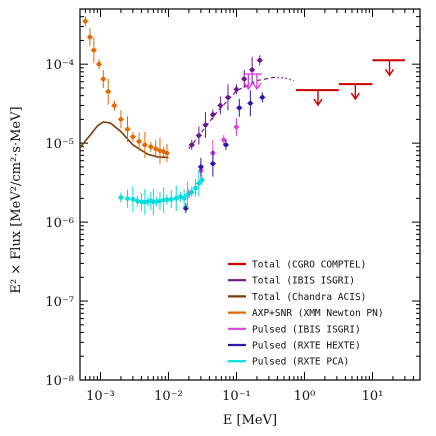  What do you see at coordinates (59, 302) in the screenshot?
I see `y-tick-label: 10⁻⁷` at bounding box center [59, 302].